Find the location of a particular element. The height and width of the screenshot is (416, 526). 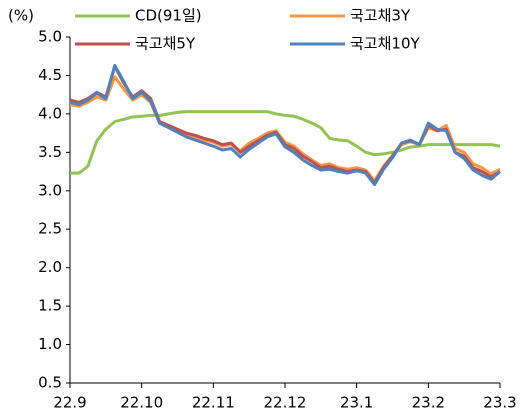

y-tick-label: 0.5 is located at coordinates (50, 383).